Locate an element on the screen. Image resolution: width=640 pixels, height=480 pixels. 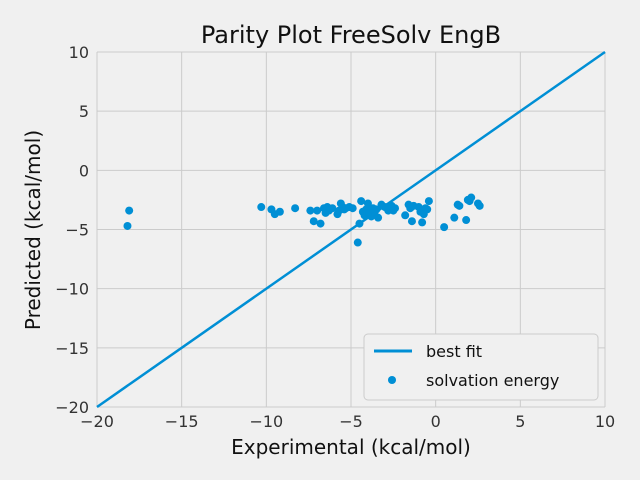
legend: best fit solvation energy is located at coordinates (481, 367).